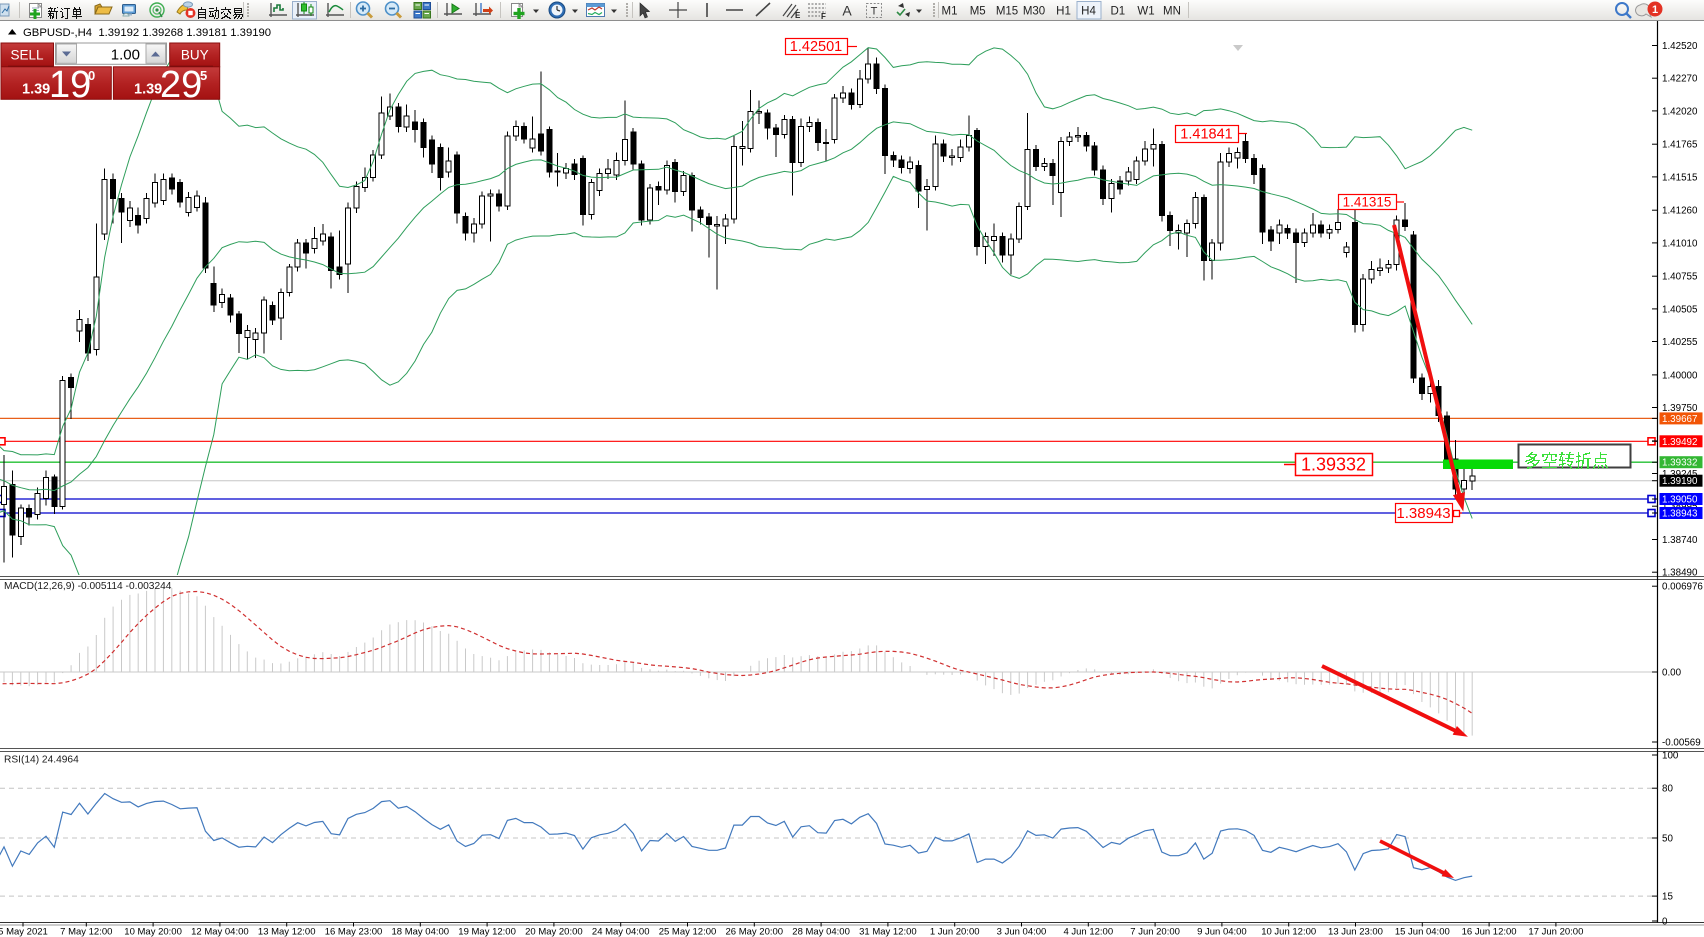  Describe the element at coordinates (1022, 932) in the screenshot. I see `svg-text: 3 Jun 04:00` at that location.